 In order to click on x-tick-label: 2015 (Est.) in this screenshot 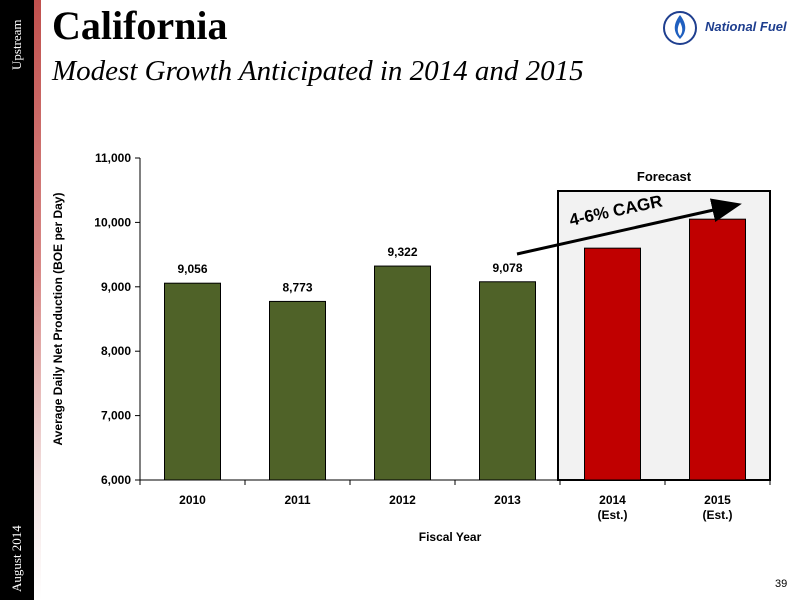, I will do `click(718, 507)`.